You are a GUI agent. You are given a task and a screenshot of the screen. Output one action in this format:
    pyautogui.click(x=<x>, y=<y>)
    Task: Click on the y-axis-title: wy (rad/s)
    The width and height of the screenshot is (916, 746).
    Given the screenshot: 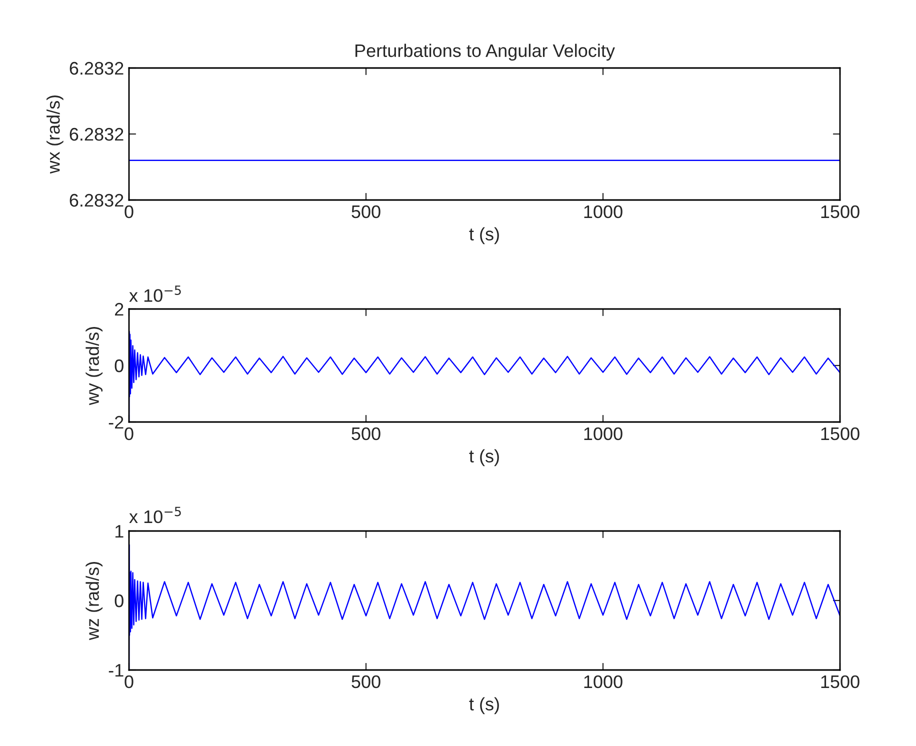 What is the action you would take?
    pyautogui.click(x=94, y=366)
    